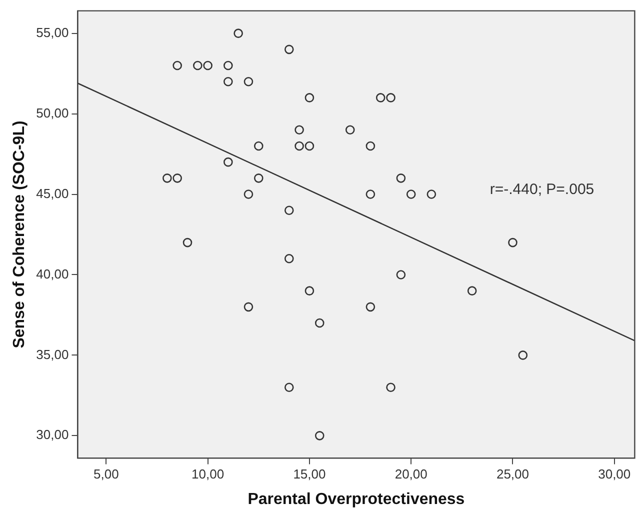 The image size is (640, 519). What do you see at coordinates (106, 474) in the screenshot?
I see `x-tick-label: 5,00` at bounding box center [106, 474].